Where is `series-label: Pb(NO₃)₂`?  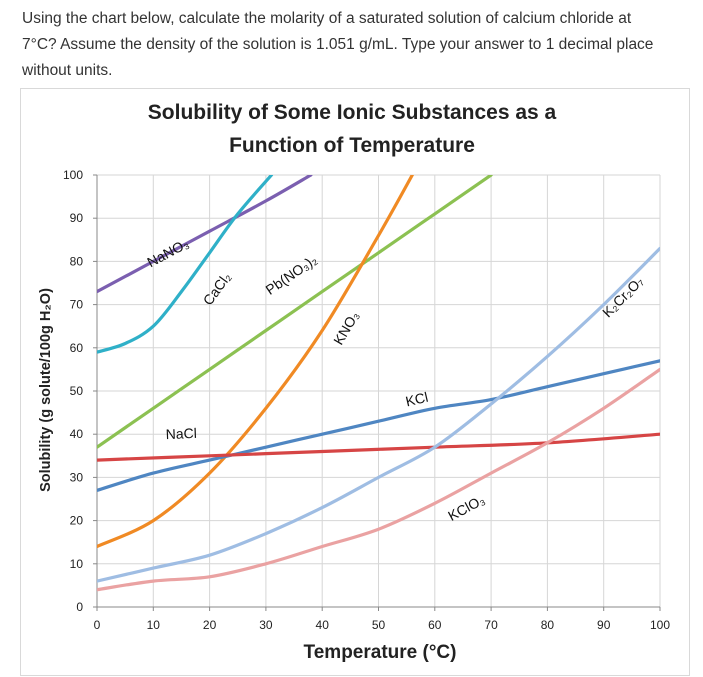
series-label: Pb(NO₃)₂ is located at coordinates (291, 274).